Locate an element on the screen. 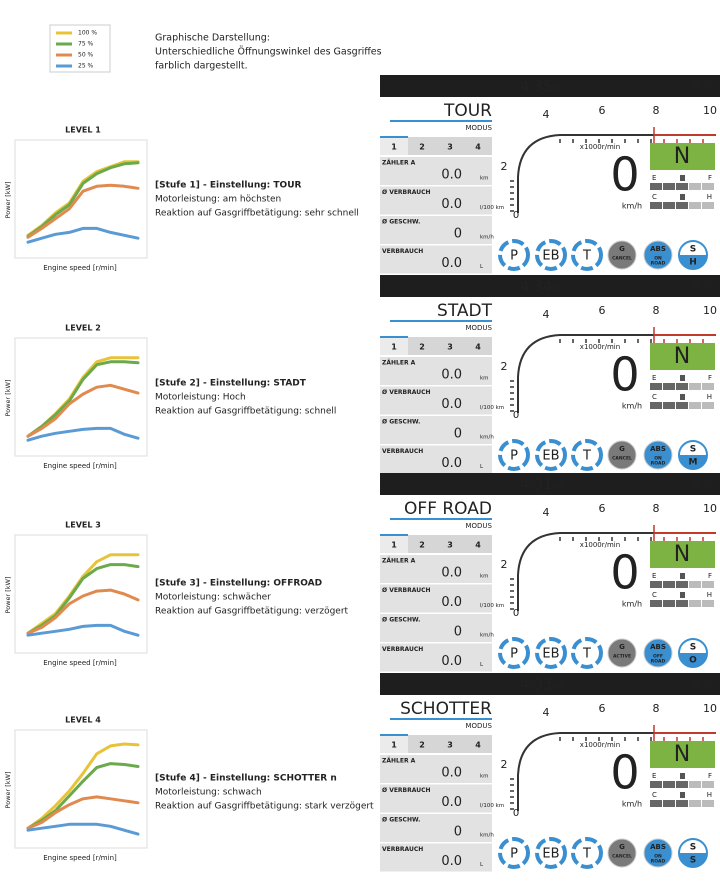 Image resolution: width=720 pixels, height=895 pixels. legend-label: 75 % is located at coordinates (86, 44).